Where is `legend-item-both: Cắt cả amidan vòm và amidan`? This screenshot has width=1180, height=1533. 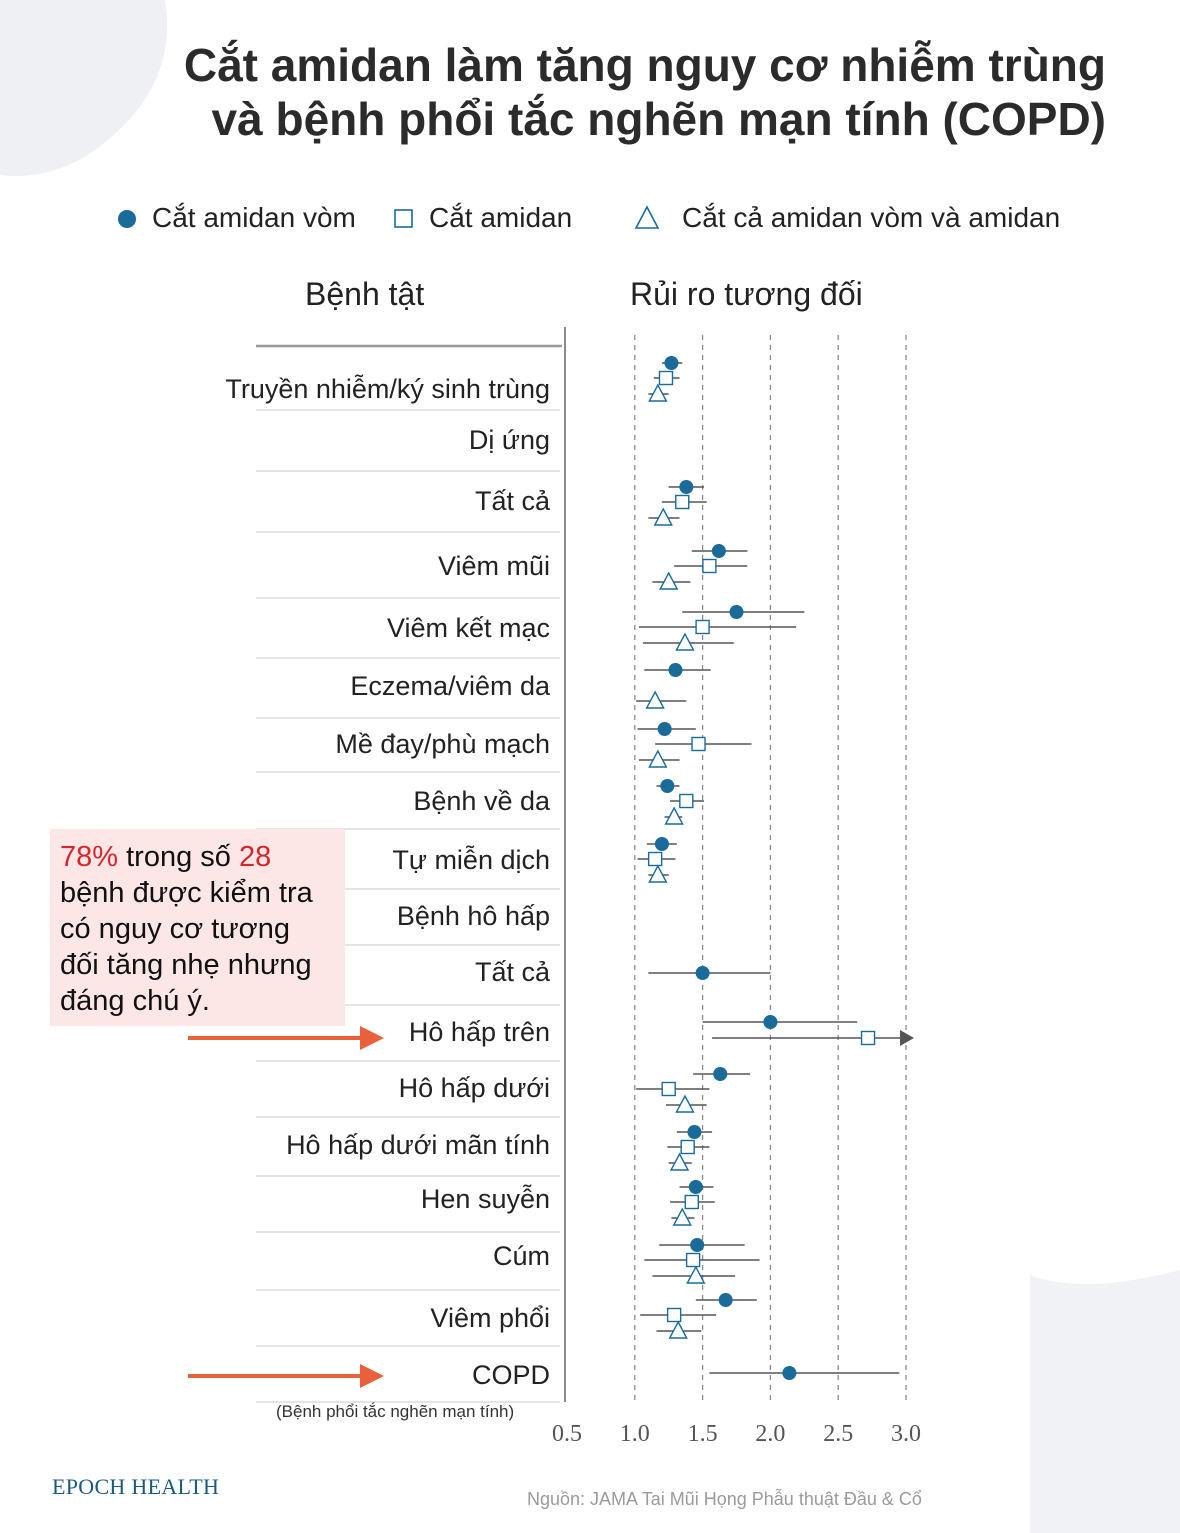
legend-item-both: Cắt cả amidan vòm và amidan is located at coordinates (847, 218).